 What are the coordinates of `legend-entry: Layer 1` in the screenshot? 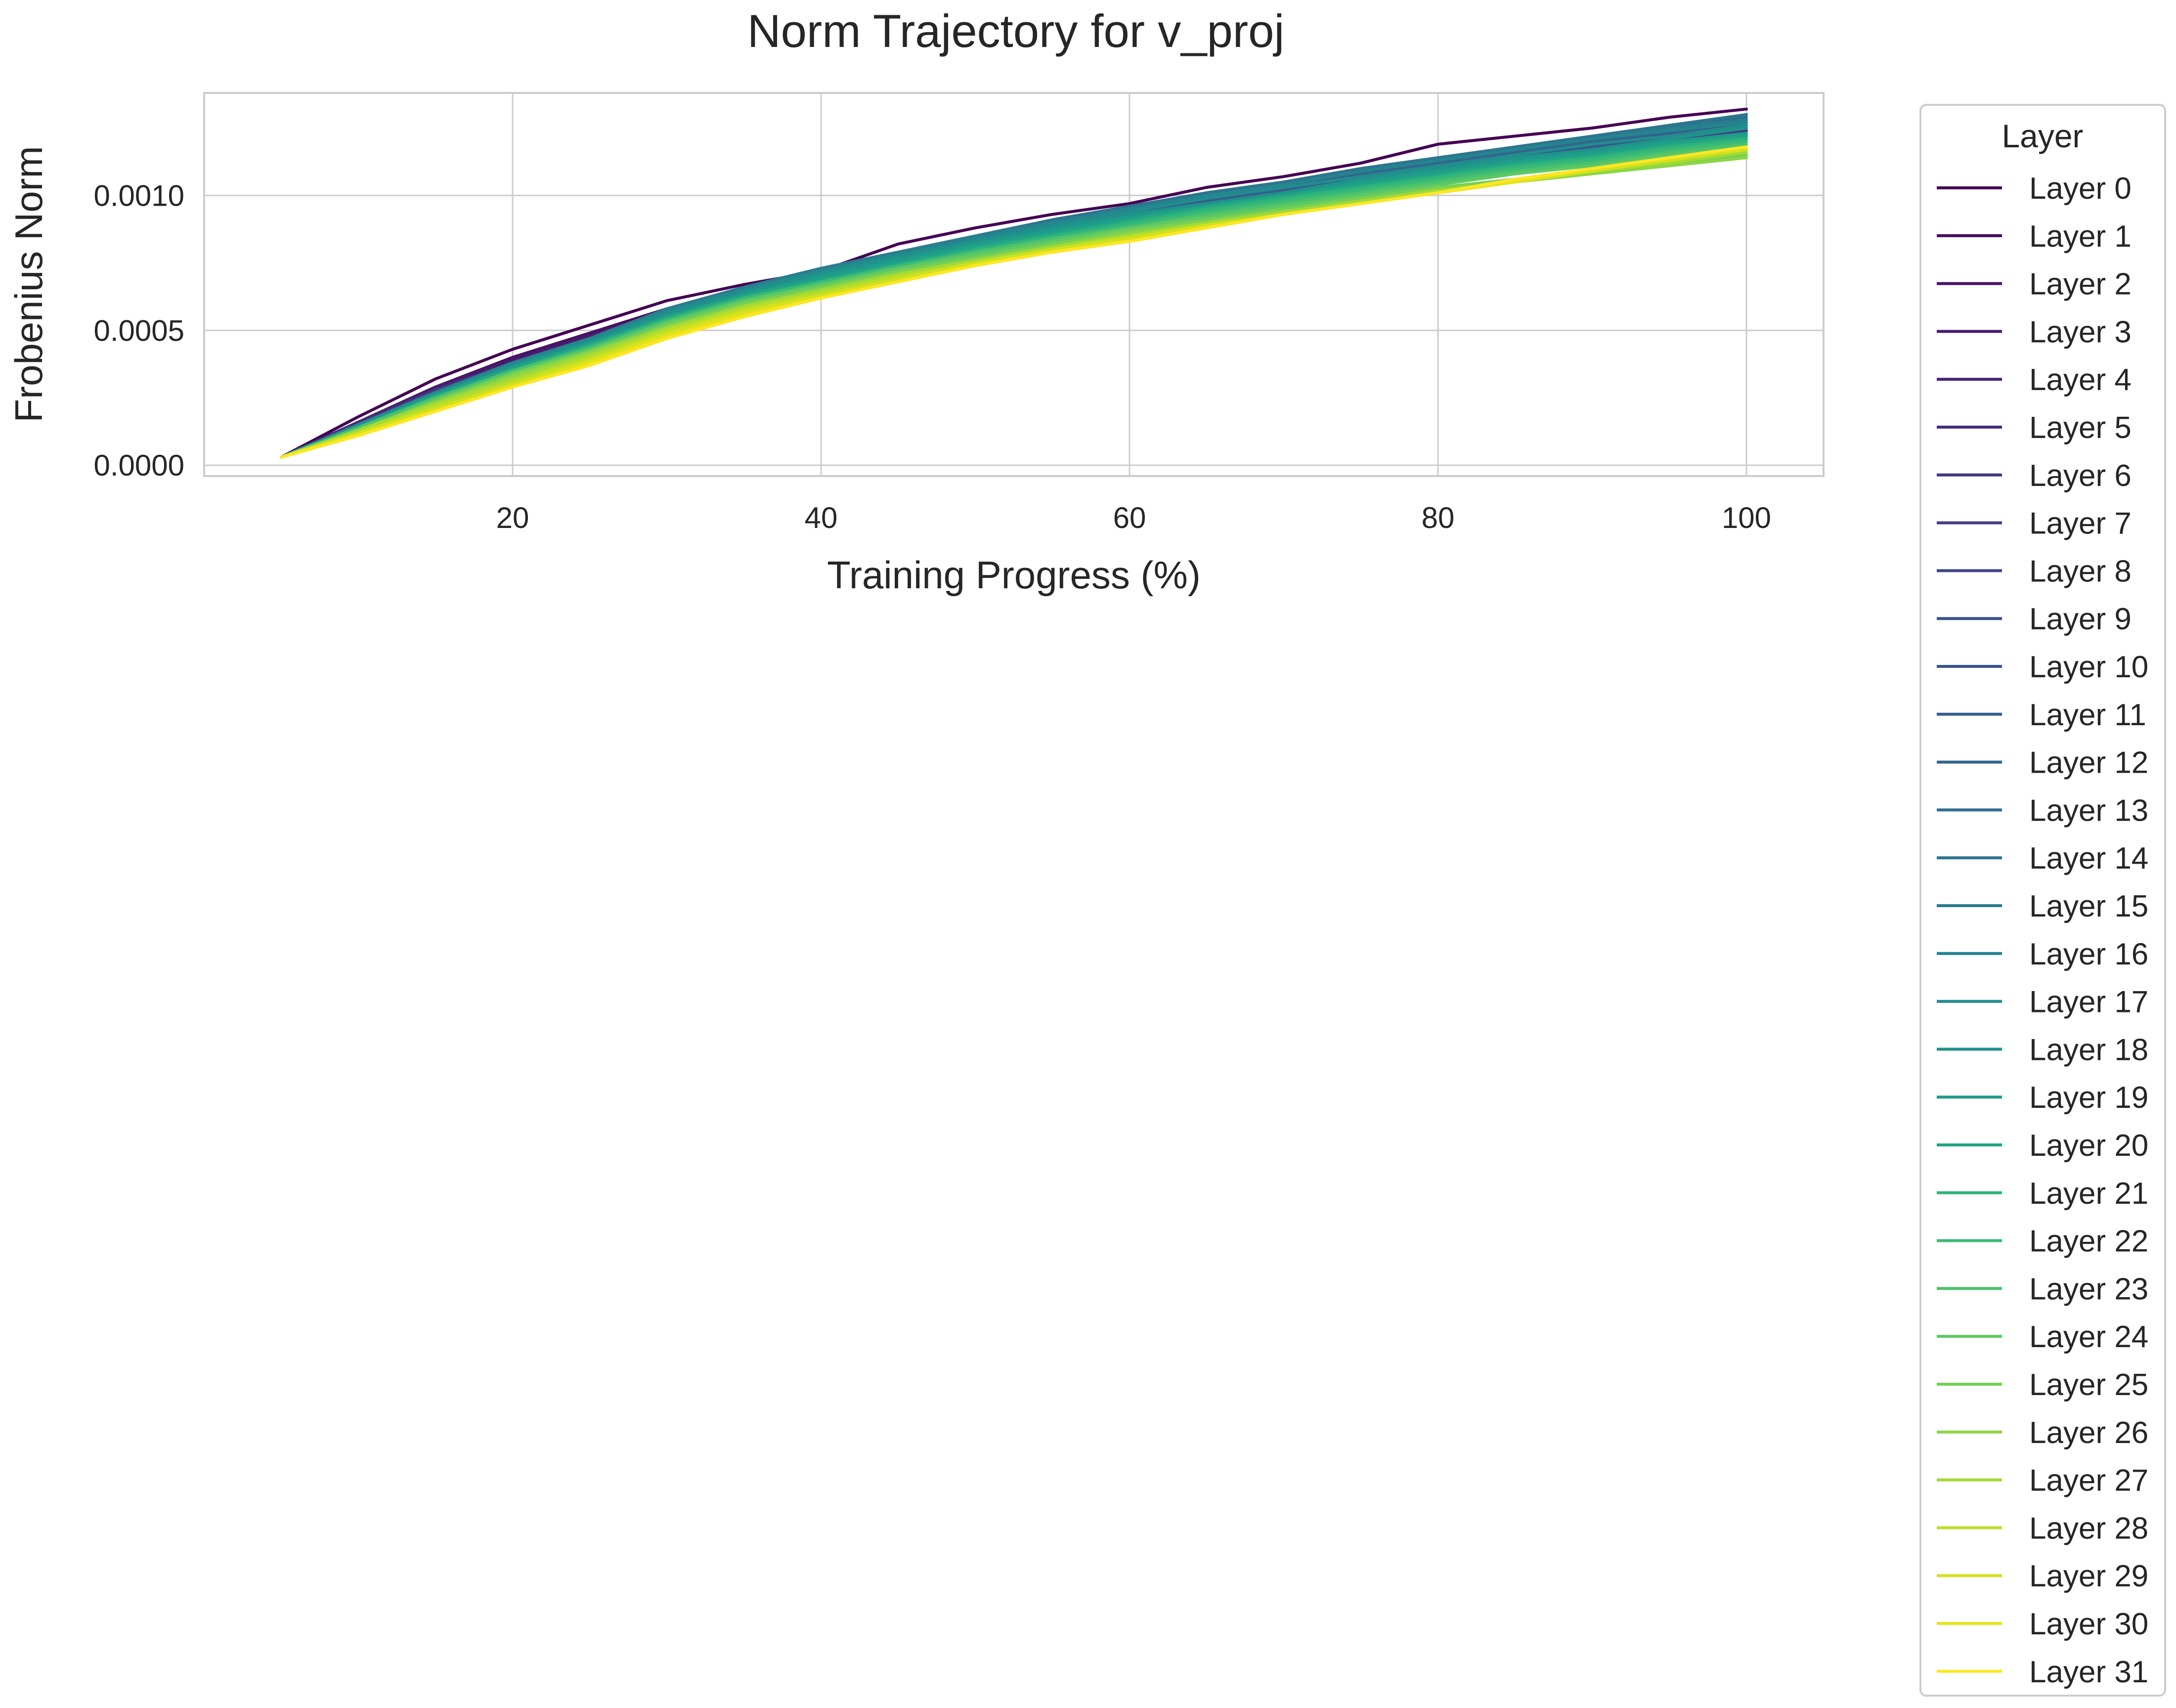 It's located at (2034, 236).